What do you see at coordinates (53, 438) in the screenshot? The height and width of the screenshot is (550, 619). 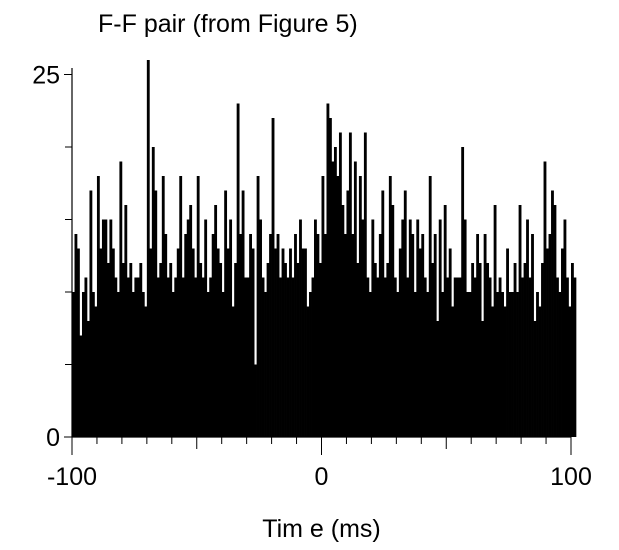 I see `y-tick-label: 0` at bounding box center [53, 438].